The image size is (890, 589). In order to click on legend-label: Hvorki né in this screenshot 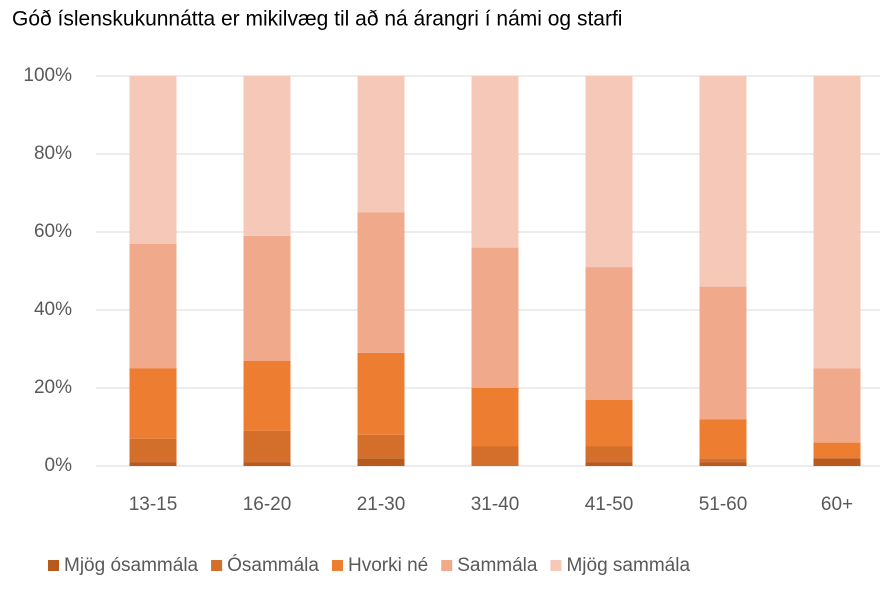, I will do `click(388, 565)`.